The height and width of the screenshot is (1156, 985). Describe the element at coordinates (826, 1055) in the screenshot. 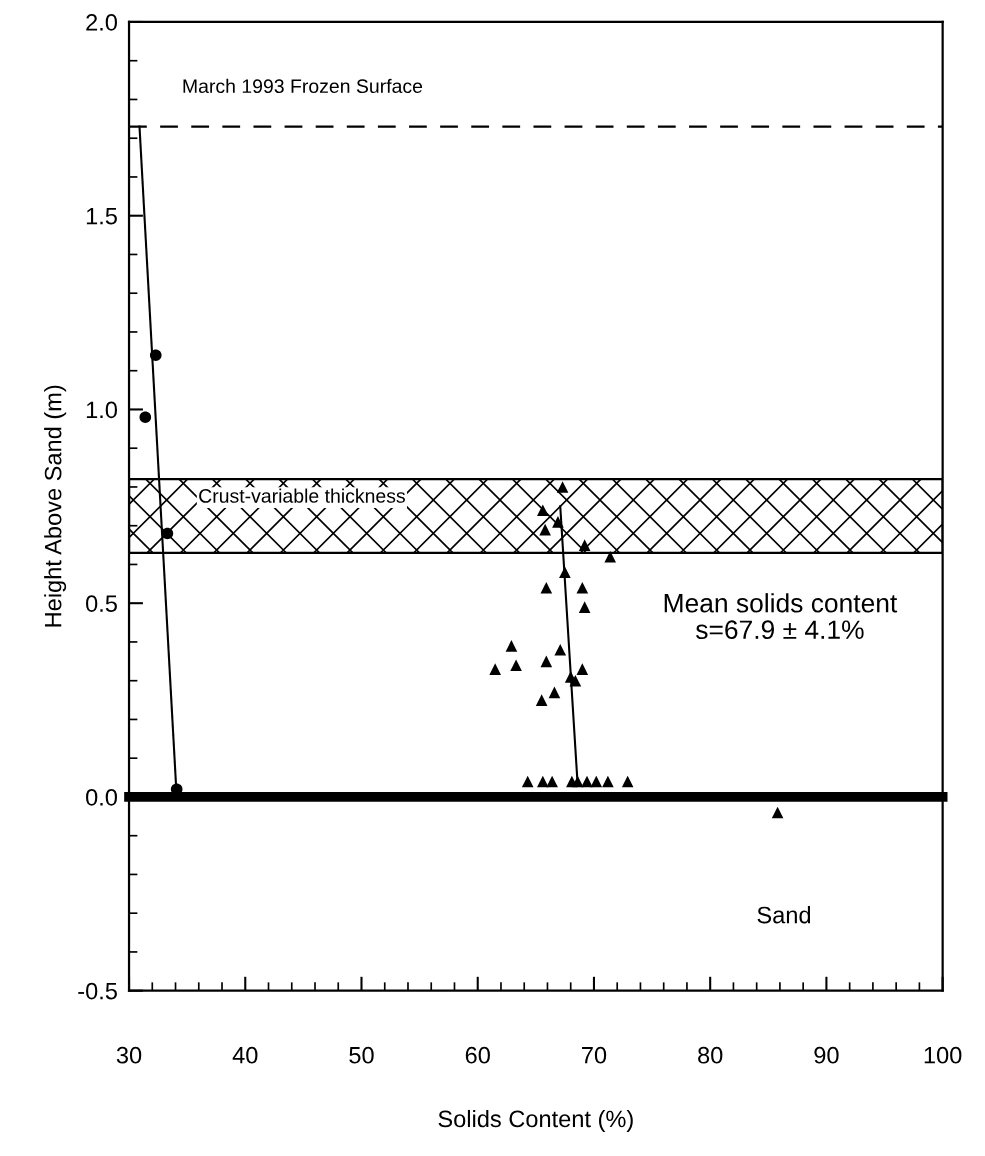

I see `x-tick-label: 90` at that location.